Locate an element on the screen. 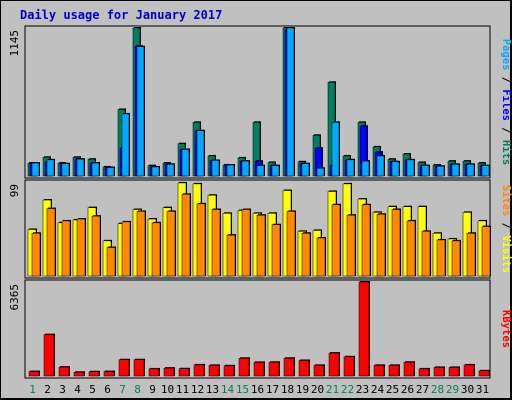 This screenshot has width=512, height=400. x-tick-label-4: 4 is located at coordinates (77, 389).